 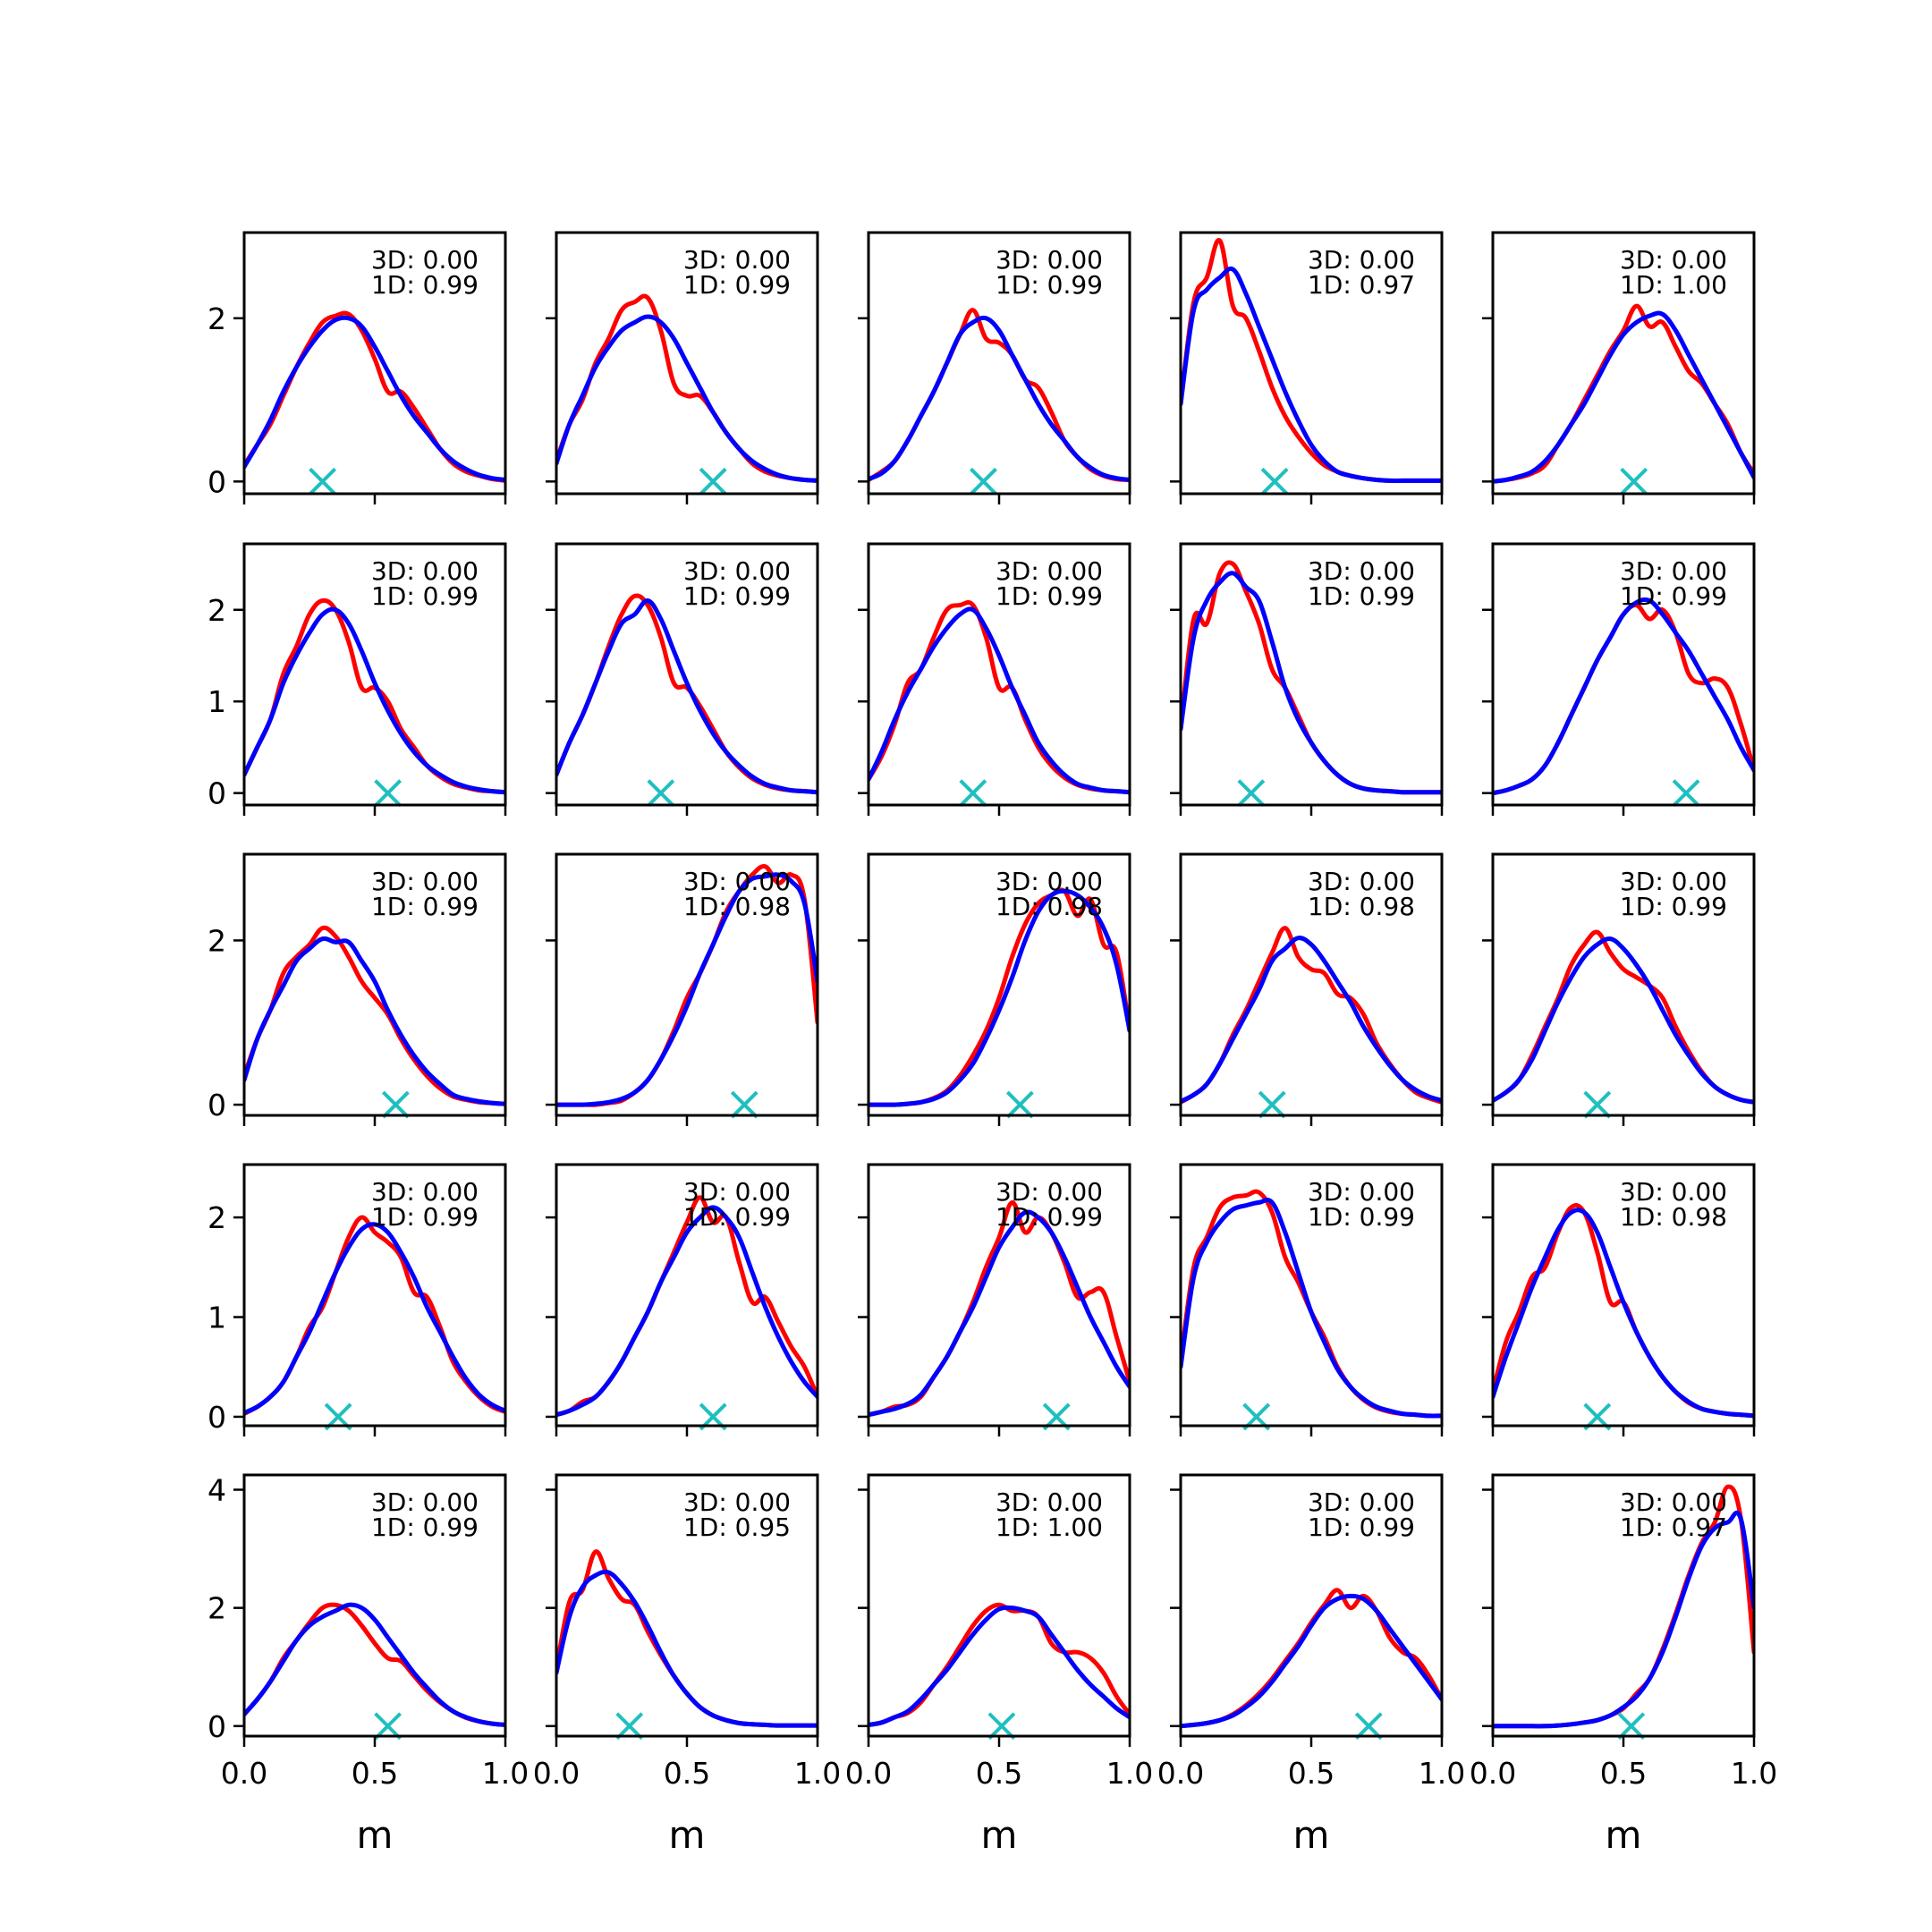 I want to click on y-tick-label: 4, so click(x=217, y=1490).